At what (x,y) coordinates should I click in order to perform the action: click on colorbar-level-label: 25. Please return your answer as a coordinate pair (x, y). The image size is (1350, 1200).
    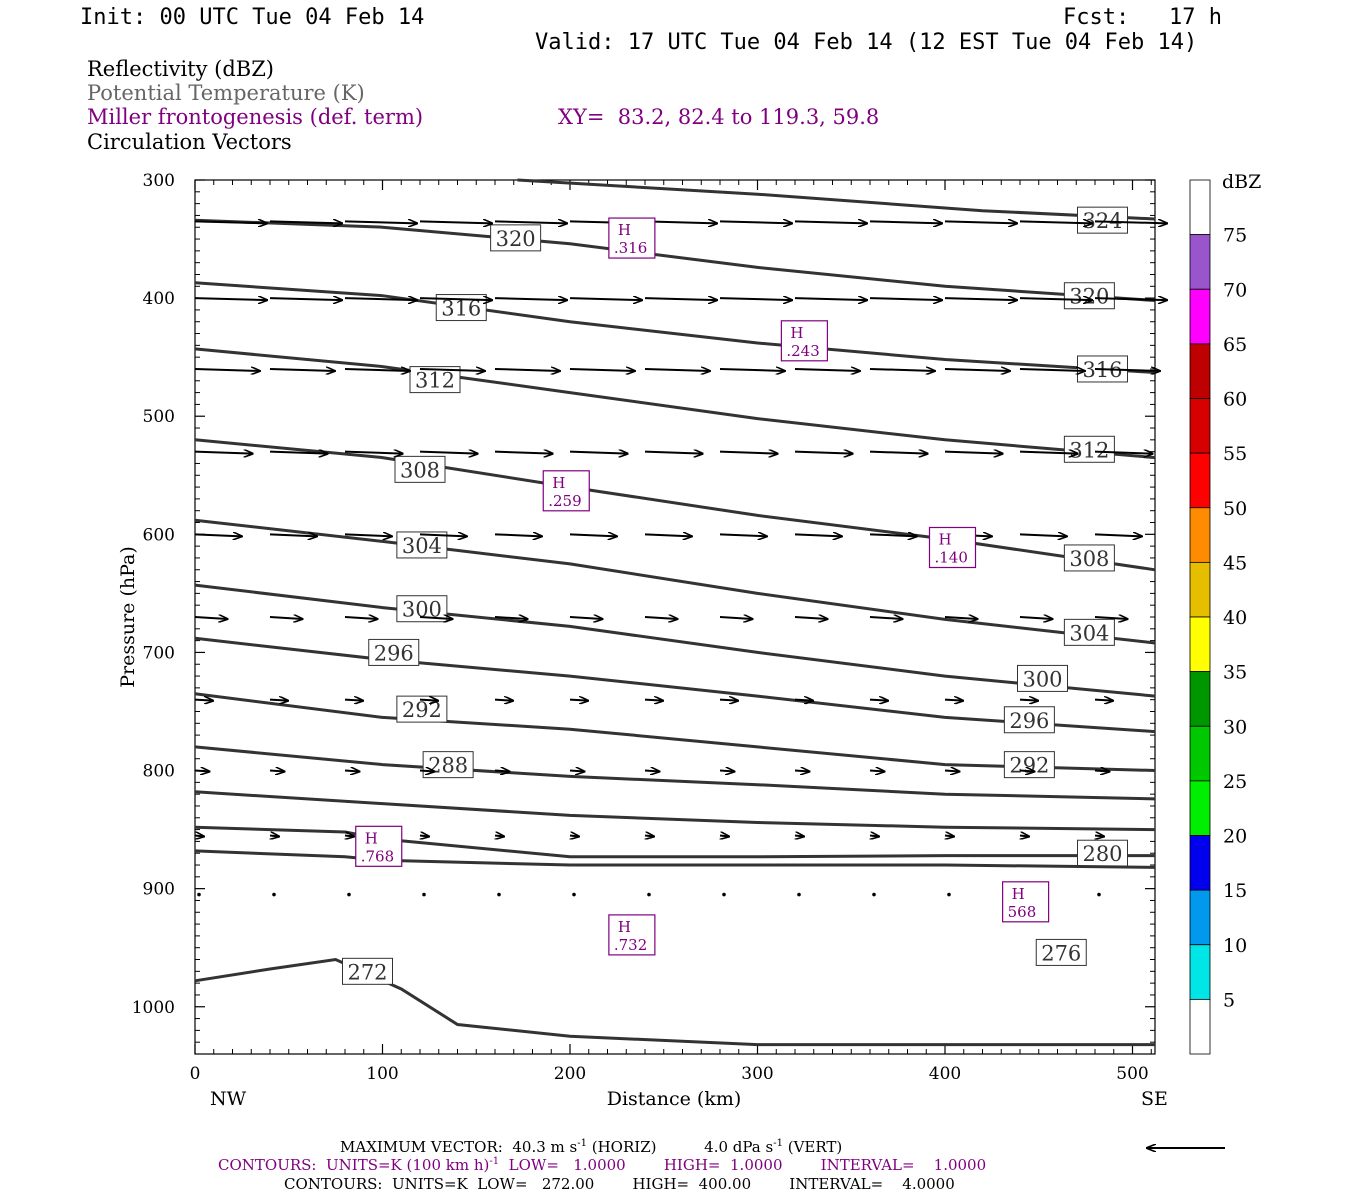
    Looking at the image, I should click on (1235, 782).